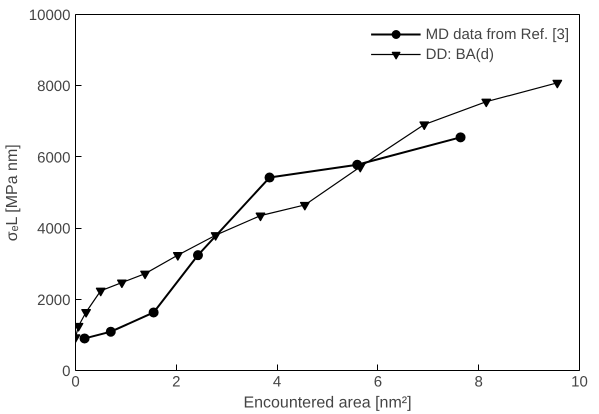 This screenshot has height=414, width=599. Describe the element at coordinates (54, 300) in the screenshot. I see `y-tick-label: 2000` at that location.